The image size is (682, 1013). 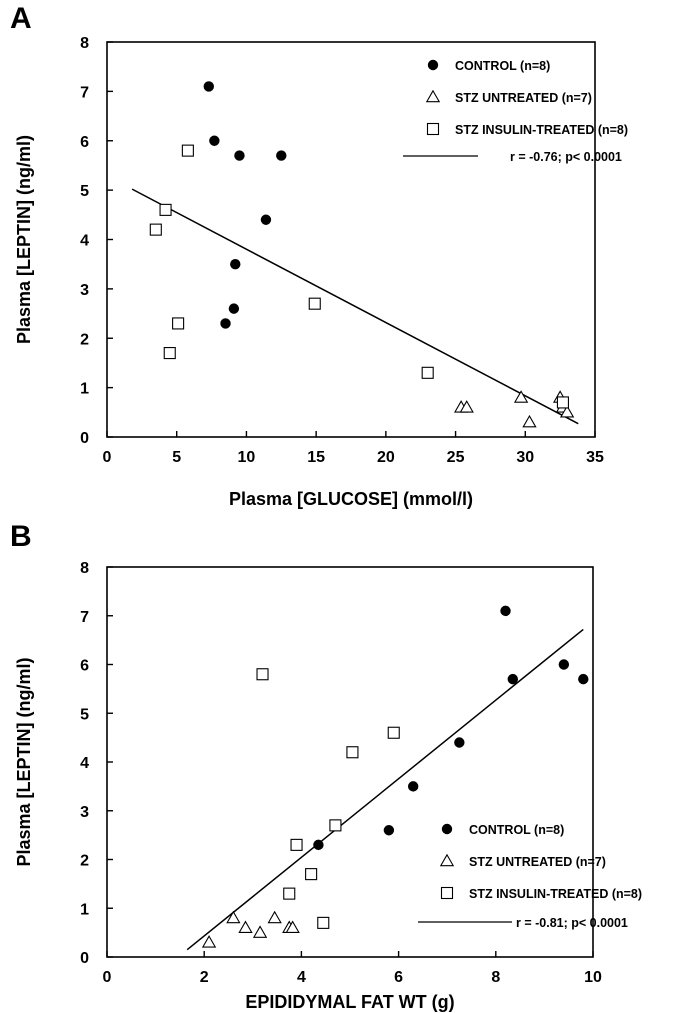 What do you see at coordinates (301, 977) in the screenshot?
I see `x-tick-label: 4` at bounding box center [301, 977].